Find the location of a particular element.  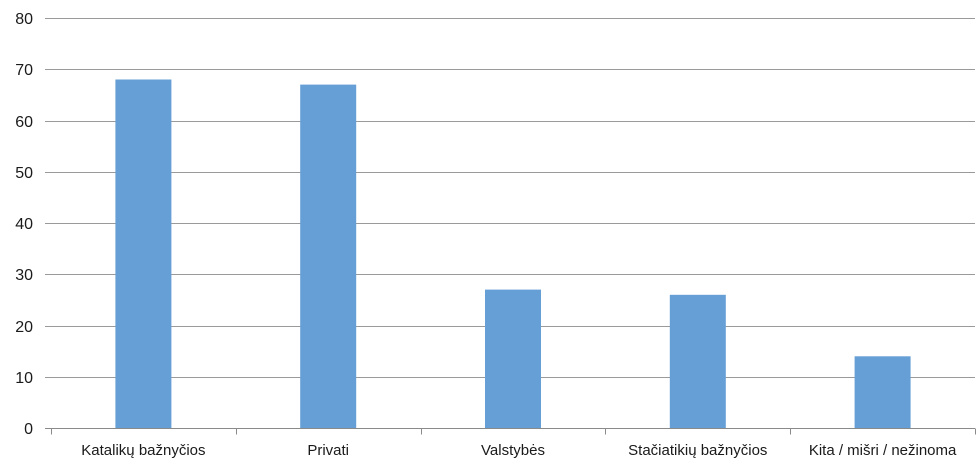

x-tick-label: Kita / mišri / nežinoma is located at coordinates (883, 450).